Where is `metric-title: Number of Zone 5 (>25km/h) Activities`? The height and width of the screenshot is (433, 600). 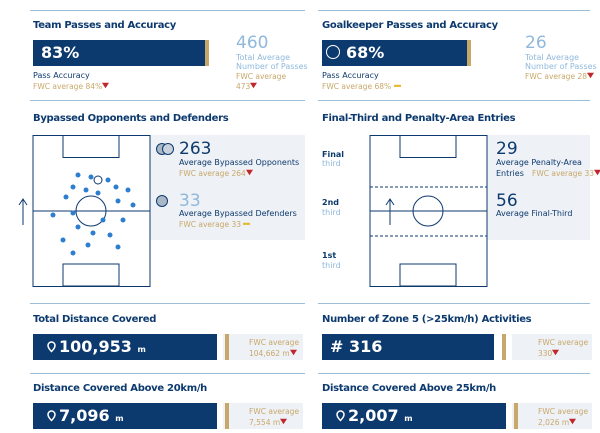 metric-title: Number of Zone 5 (>25km/h) Activities is located at coordinates (427, 319).